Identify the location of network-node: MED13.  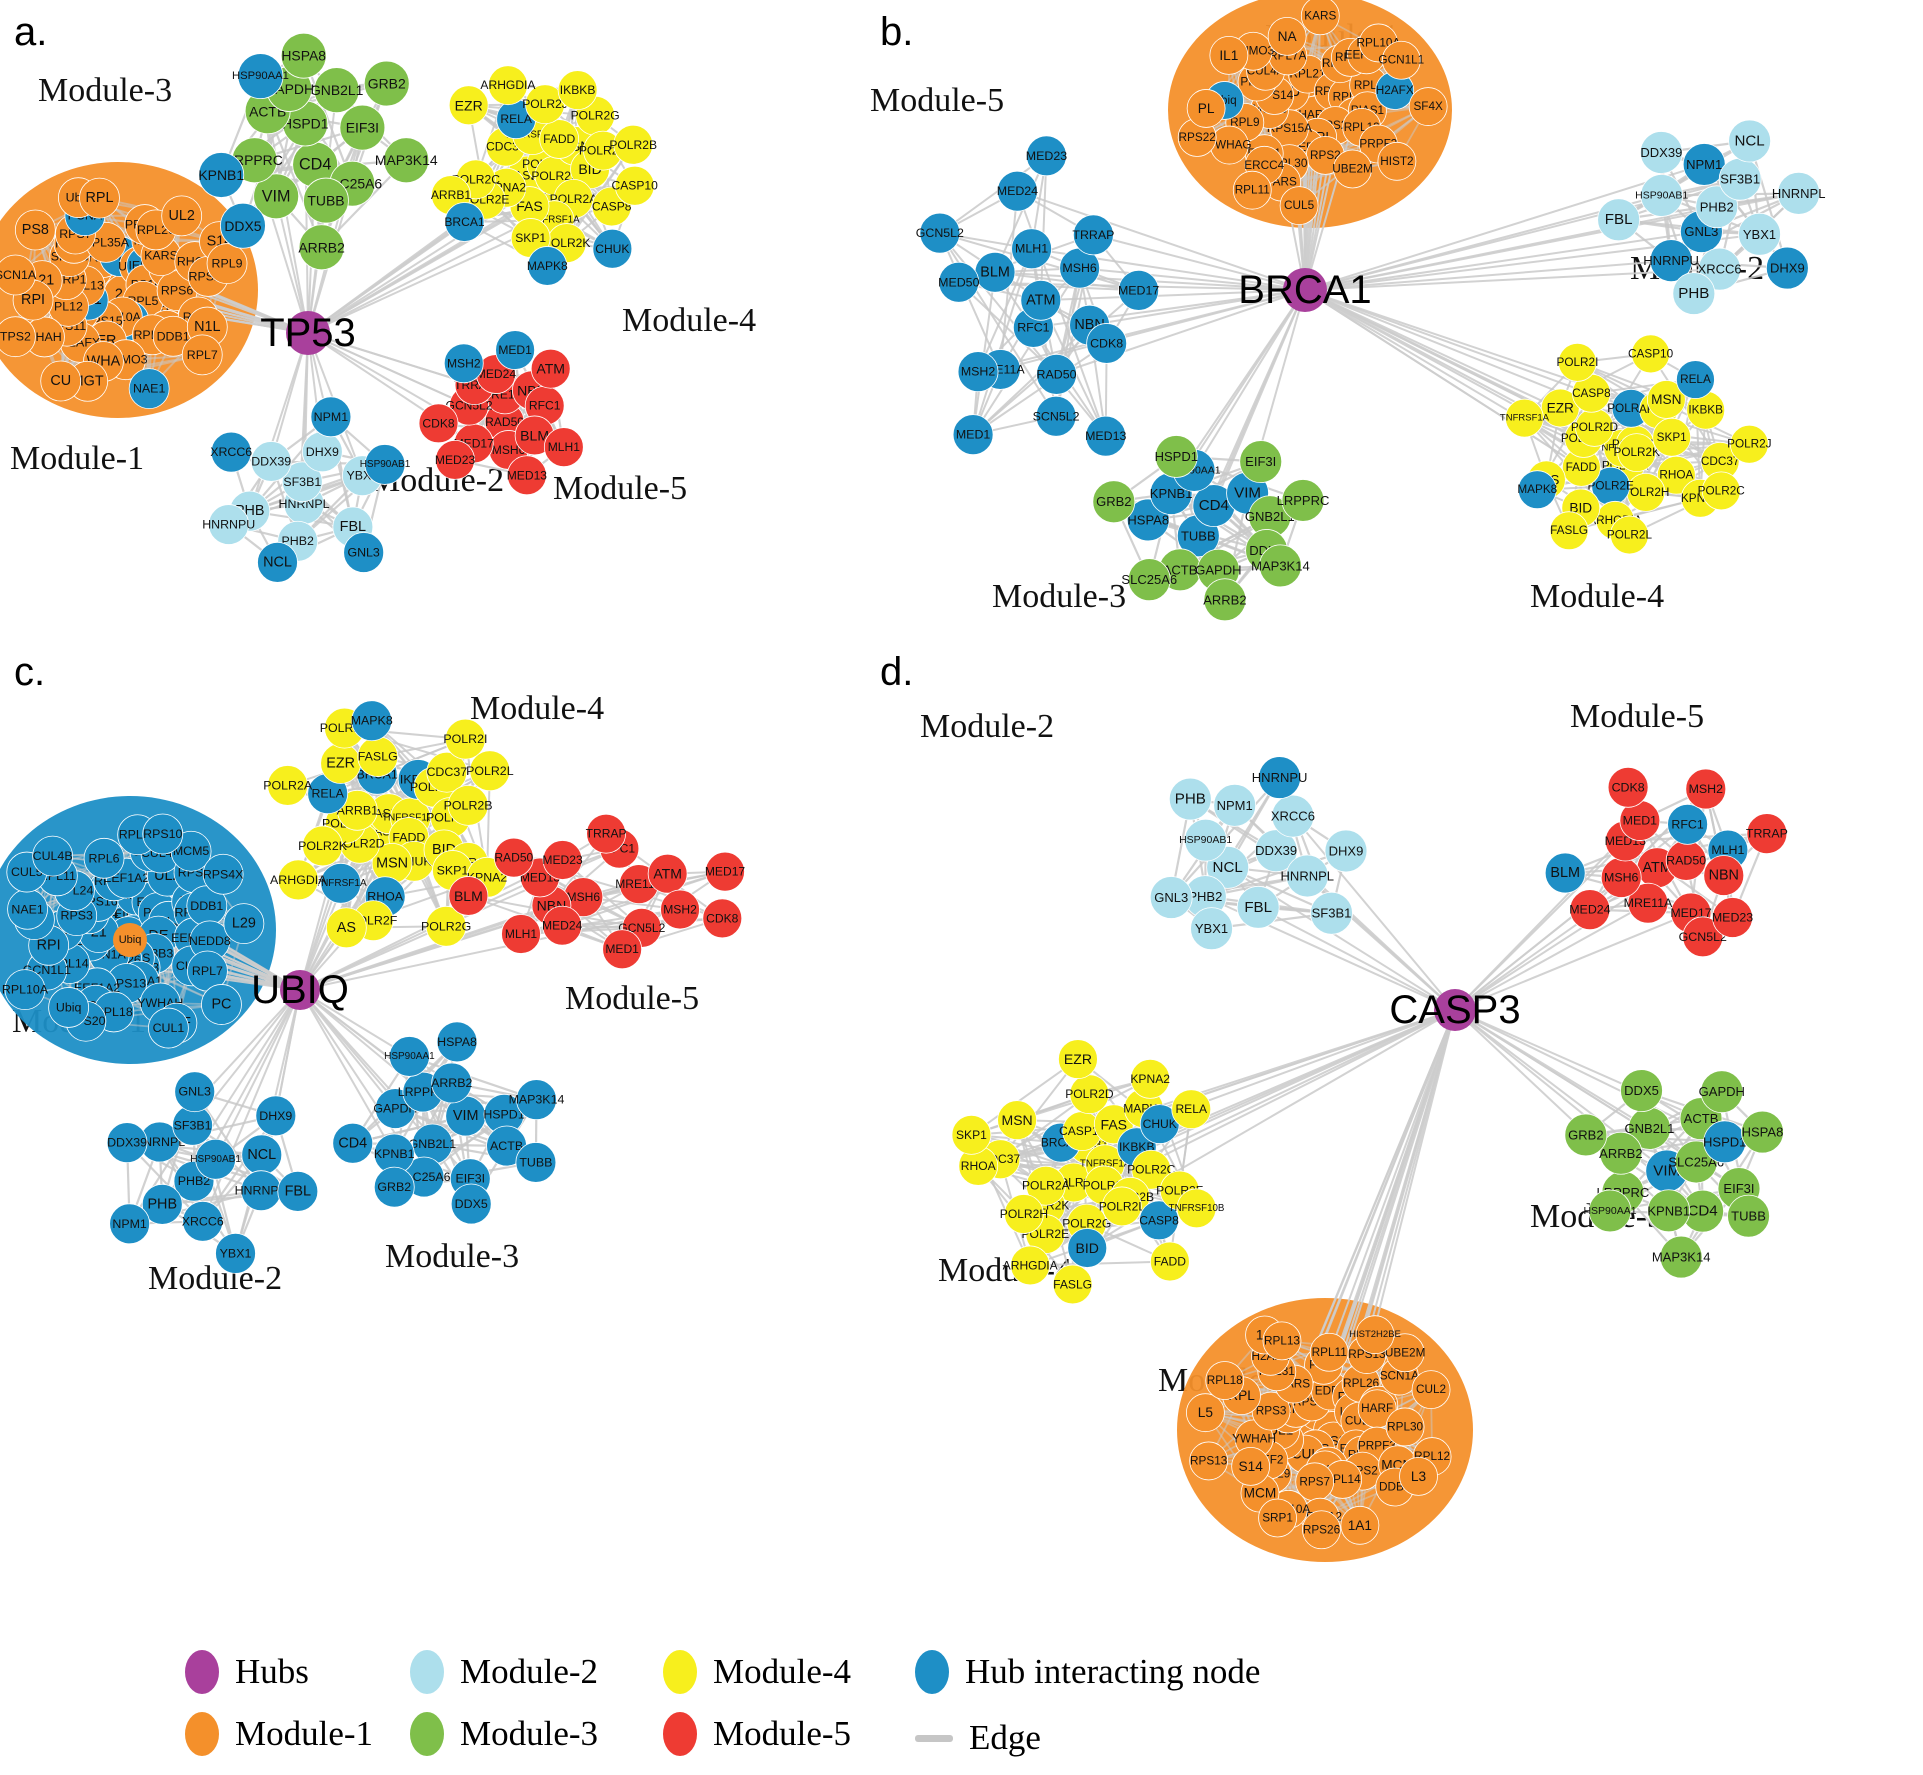
(1106, 436).